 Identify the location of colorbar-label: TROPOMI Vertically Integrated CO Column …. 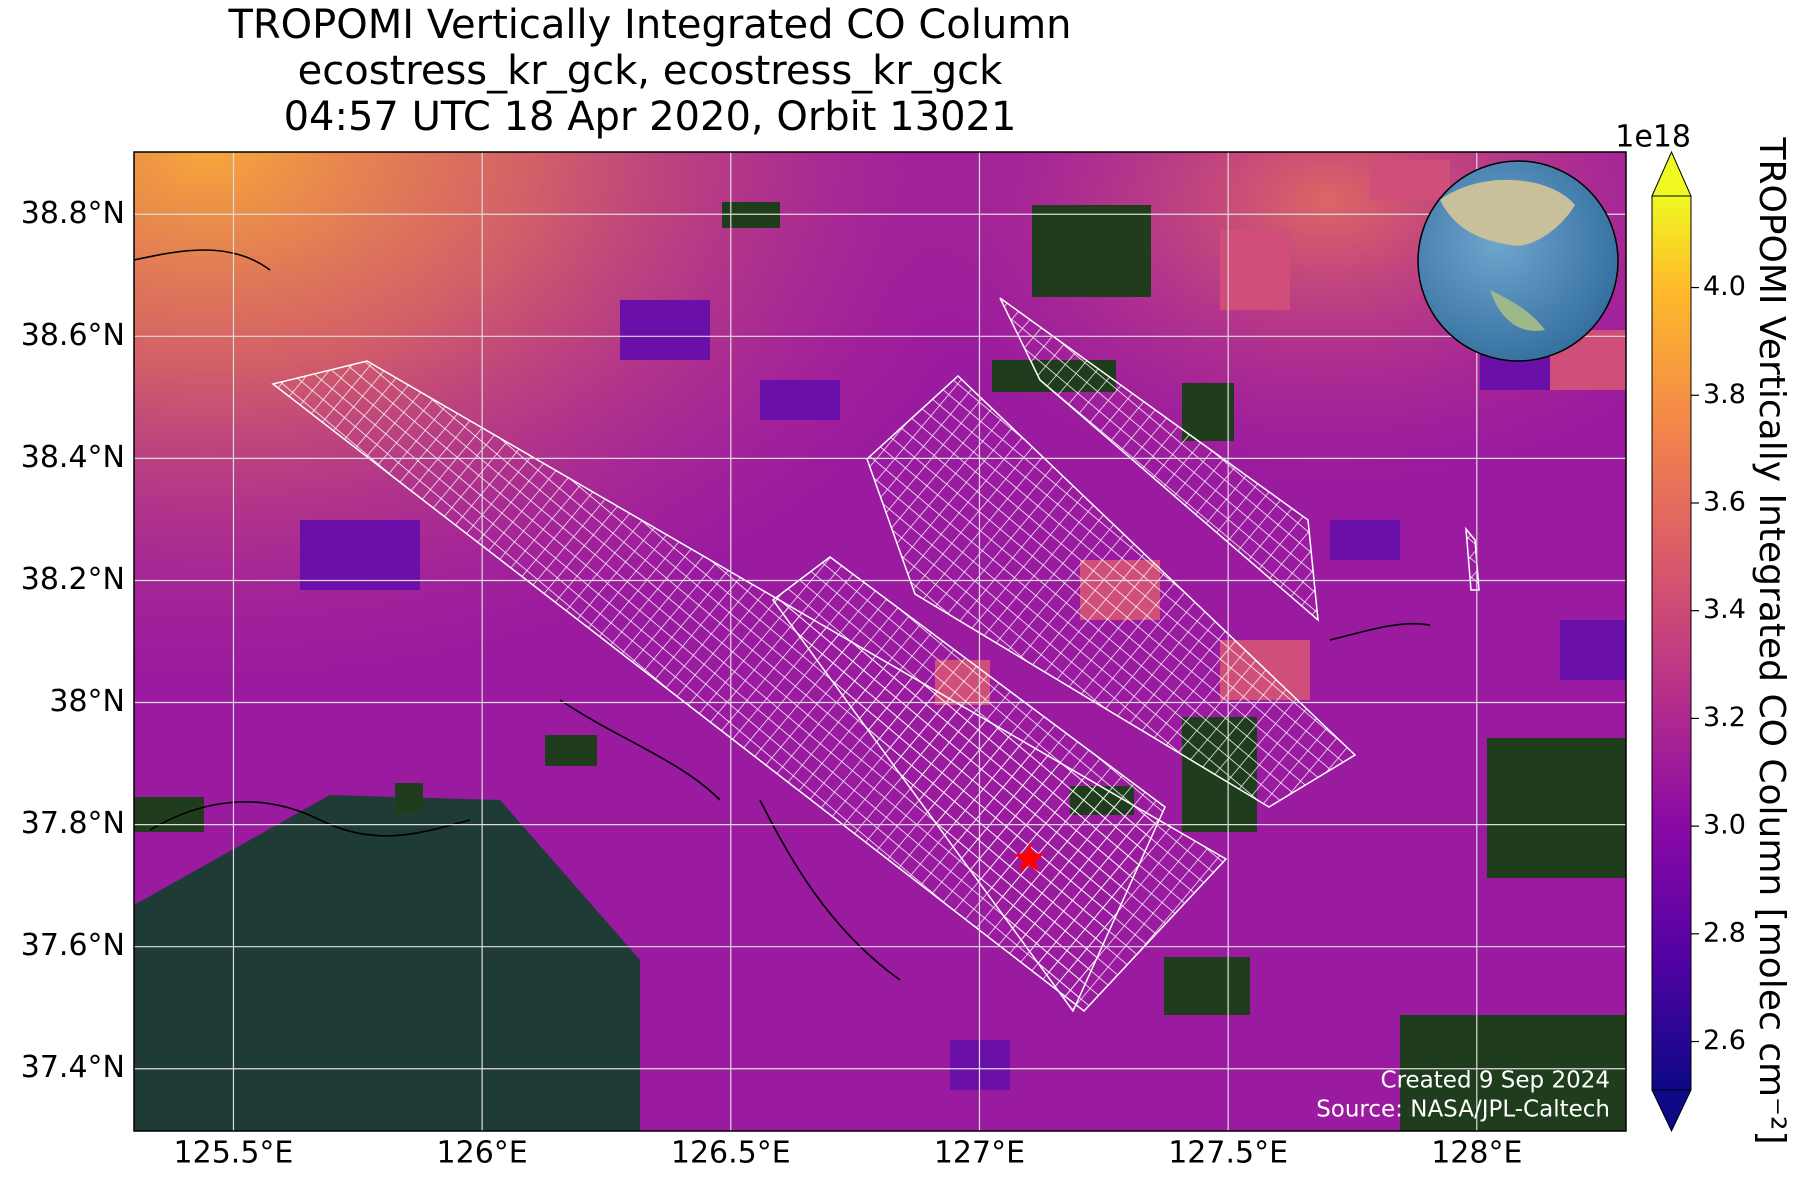
(1771, 640).